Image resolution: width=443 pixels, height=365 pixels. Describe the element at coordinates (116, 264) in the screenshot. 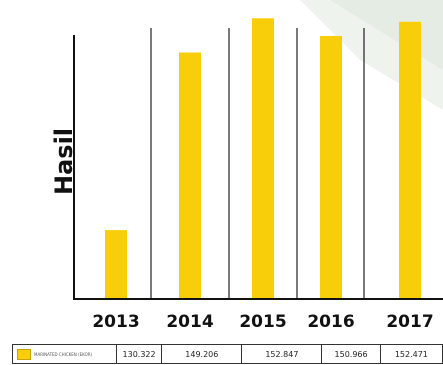

I see `bar-2013` at that location.